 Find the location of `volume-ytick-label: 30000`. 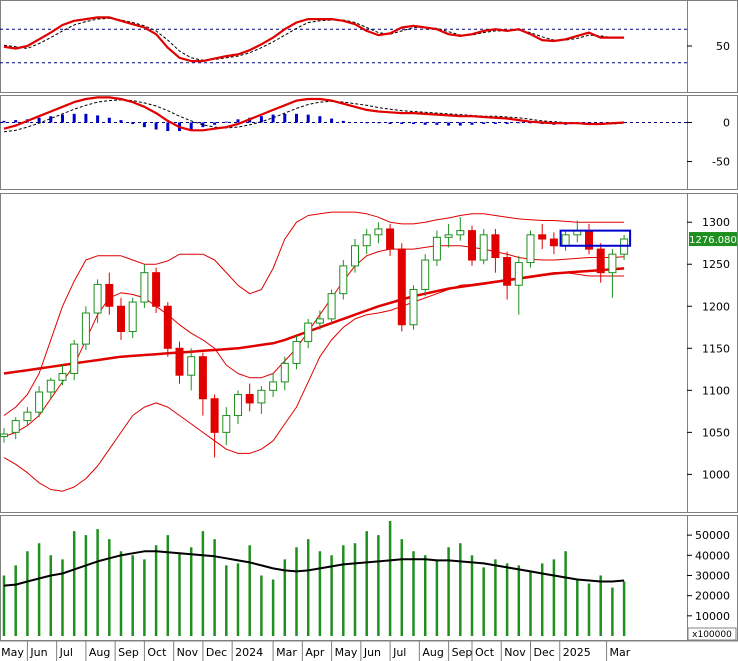

volume-ytick-label: 30000 is located at coordinates (712, 575).